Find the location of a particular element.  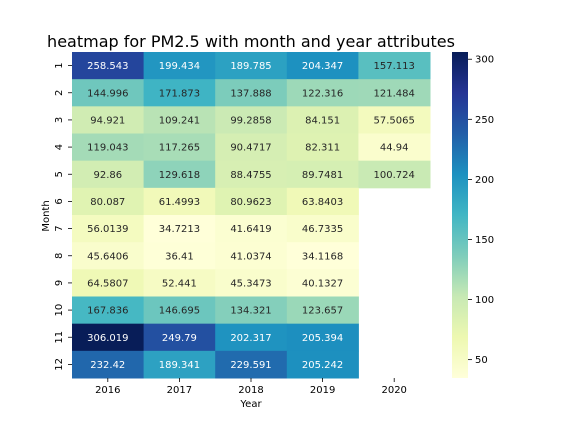

cell-value-label: 64.5807 is located at coordinates (107, 283).